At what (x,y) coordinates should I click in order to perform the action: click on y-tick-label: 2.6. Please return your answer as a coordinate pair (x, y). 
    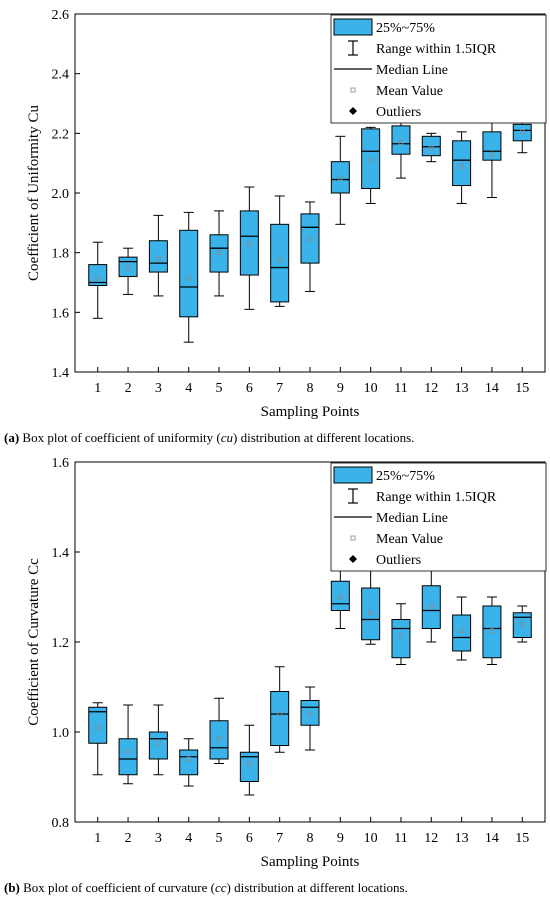
    Looking at the image, I should click on (61, 15).